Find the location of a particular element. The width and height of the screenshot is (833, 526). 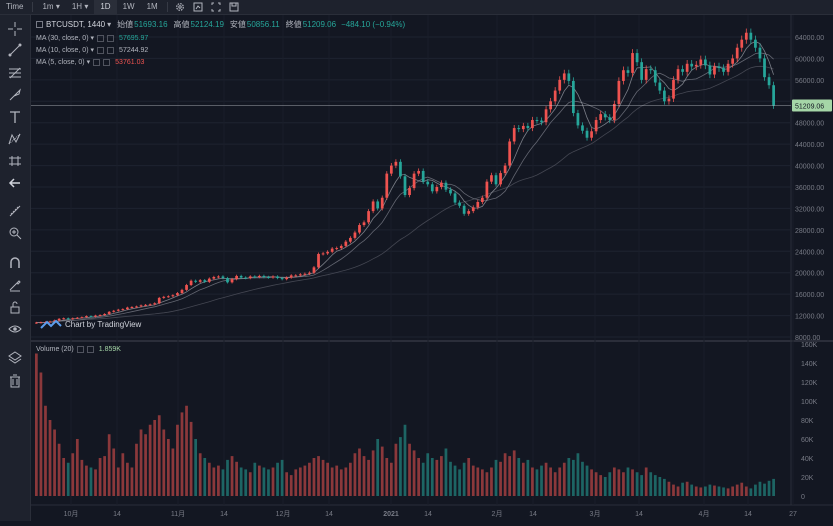

interval-1d: 1D is located at coordinates (105, 7).